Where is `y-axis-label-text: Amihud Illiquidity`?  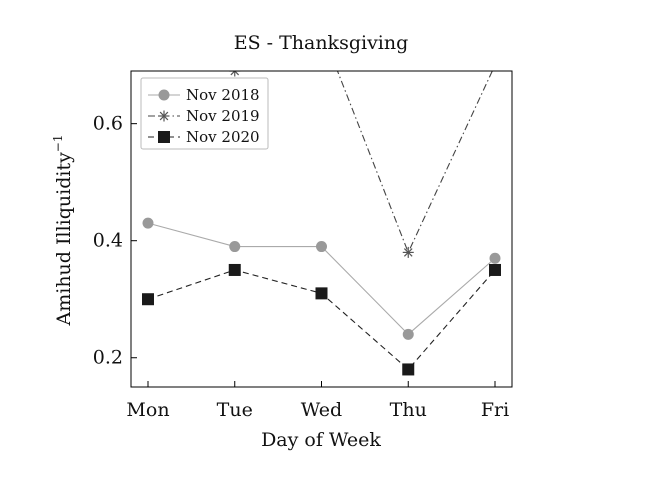
y-axis-label-text: Amihud Illiquidity is located at coordinates (64, 239).